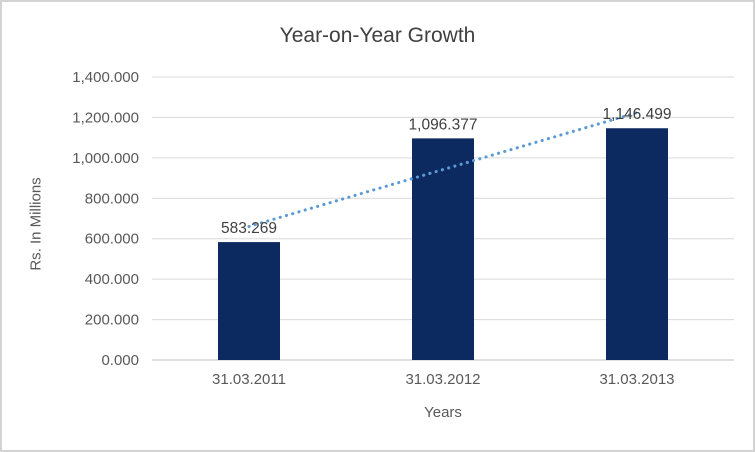 Image resolution: width=755 pixels, height=452 pixels. What do you see at coordinates (249, 228) in the screenshot?
I see `bar-data-label: 583.269` at bounding box center [249, 228].